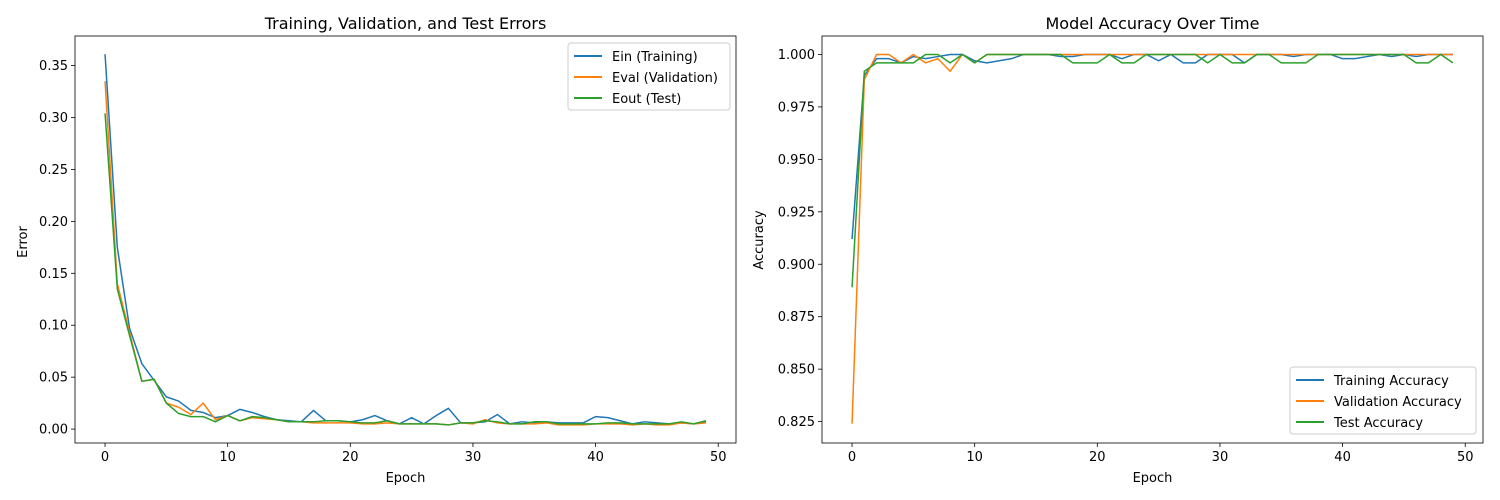 This screenshot has height=500, width=1500. What do you see at coordinates (796, 160) in the screenshot?
I see `accuracy-ytick-label: 0.950` at bounding box center [796, 160].